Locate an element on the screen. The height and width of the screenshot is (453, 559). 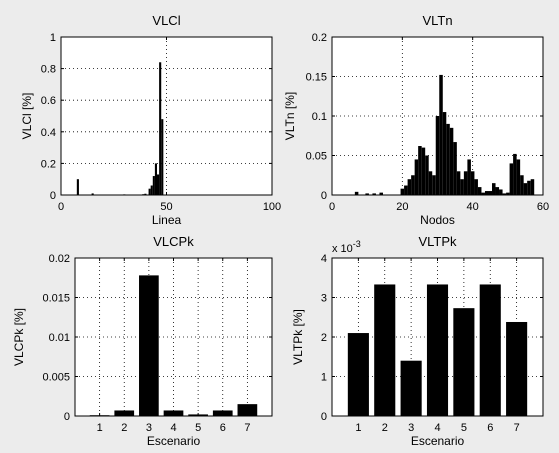
y-tick-label: 3 is located at coordinates (324, 299).